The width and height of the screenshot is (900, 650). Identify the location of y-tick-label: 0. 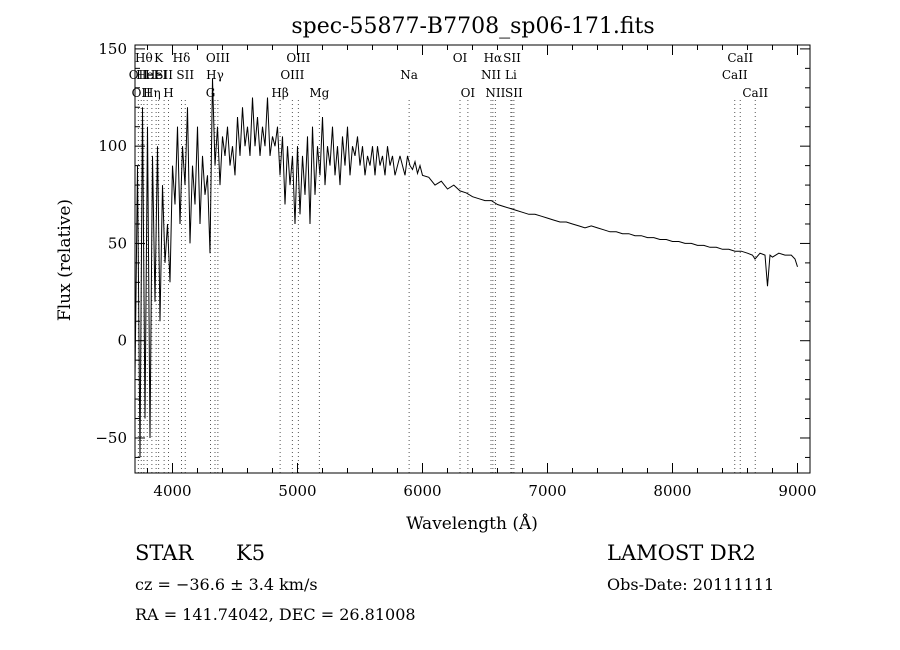
(122, 341).